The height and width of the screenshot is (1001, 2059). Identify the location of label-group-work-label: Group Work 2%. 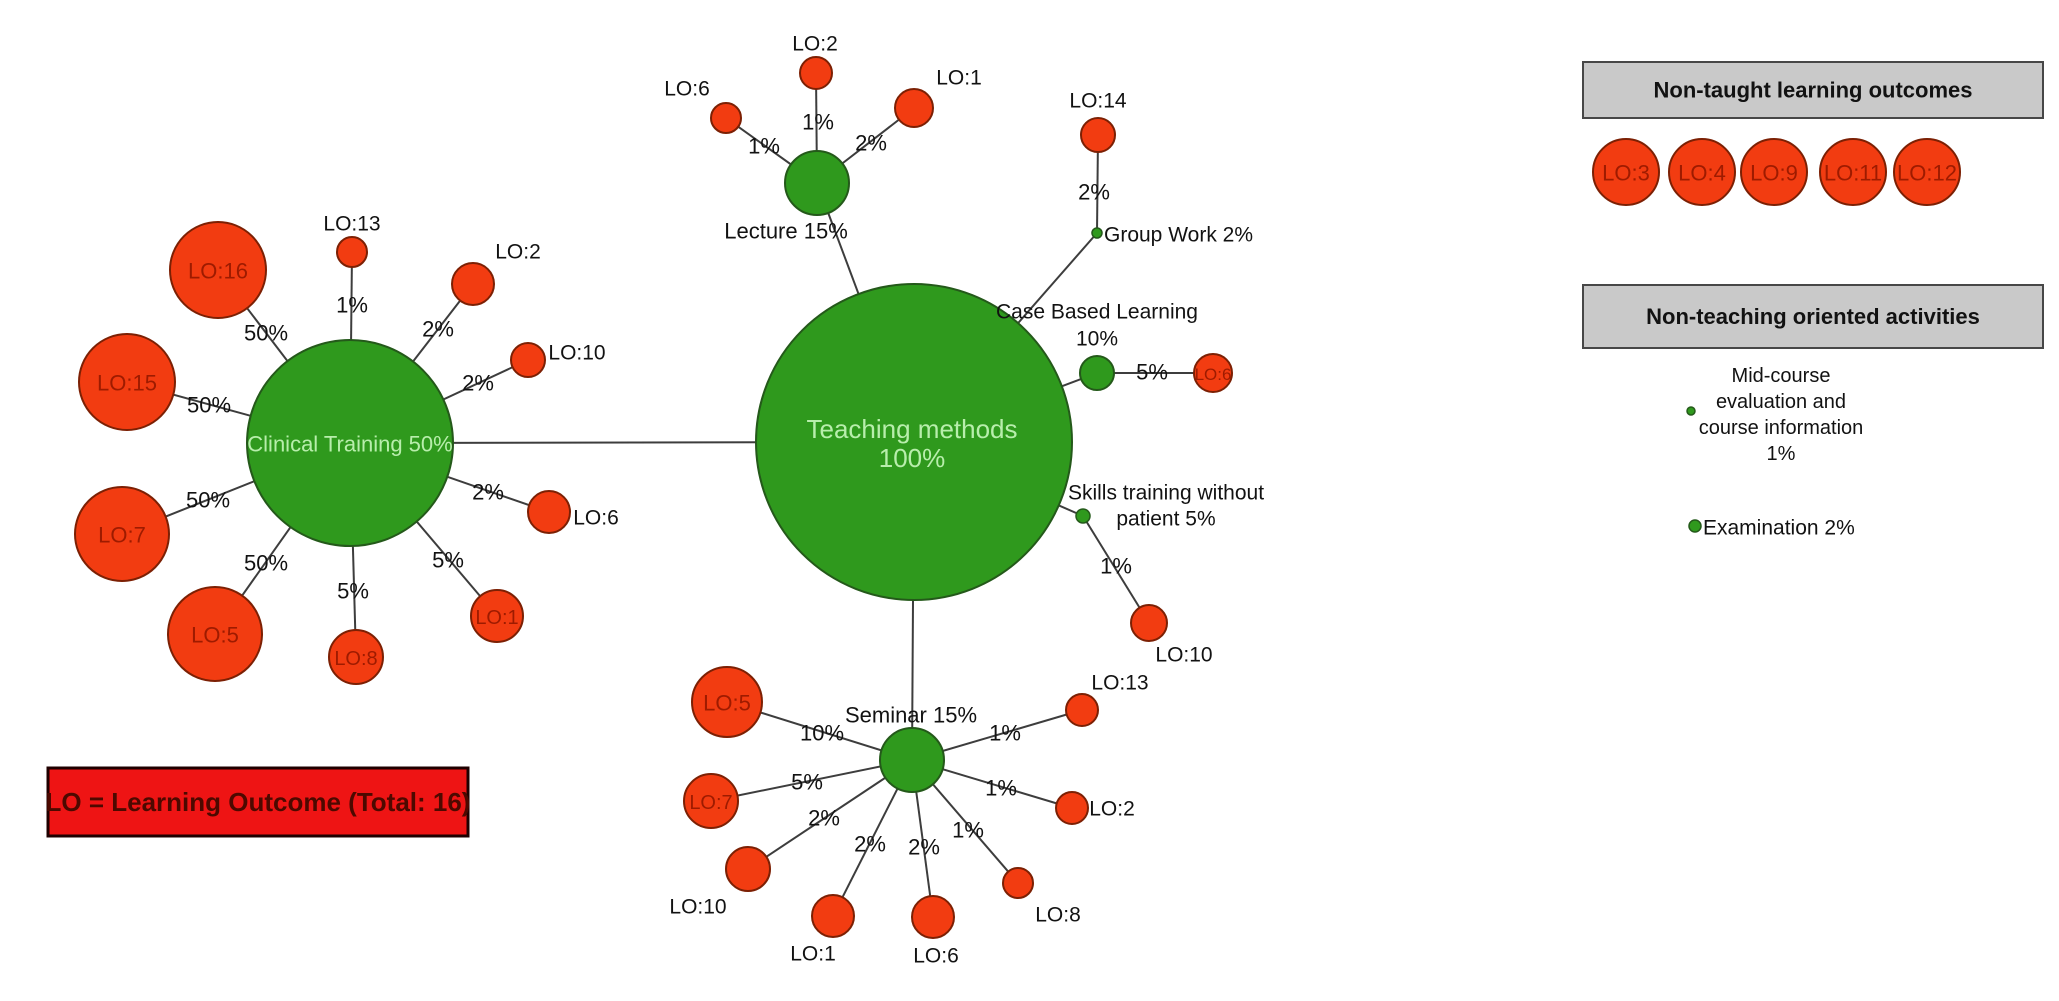
(1178, 234).